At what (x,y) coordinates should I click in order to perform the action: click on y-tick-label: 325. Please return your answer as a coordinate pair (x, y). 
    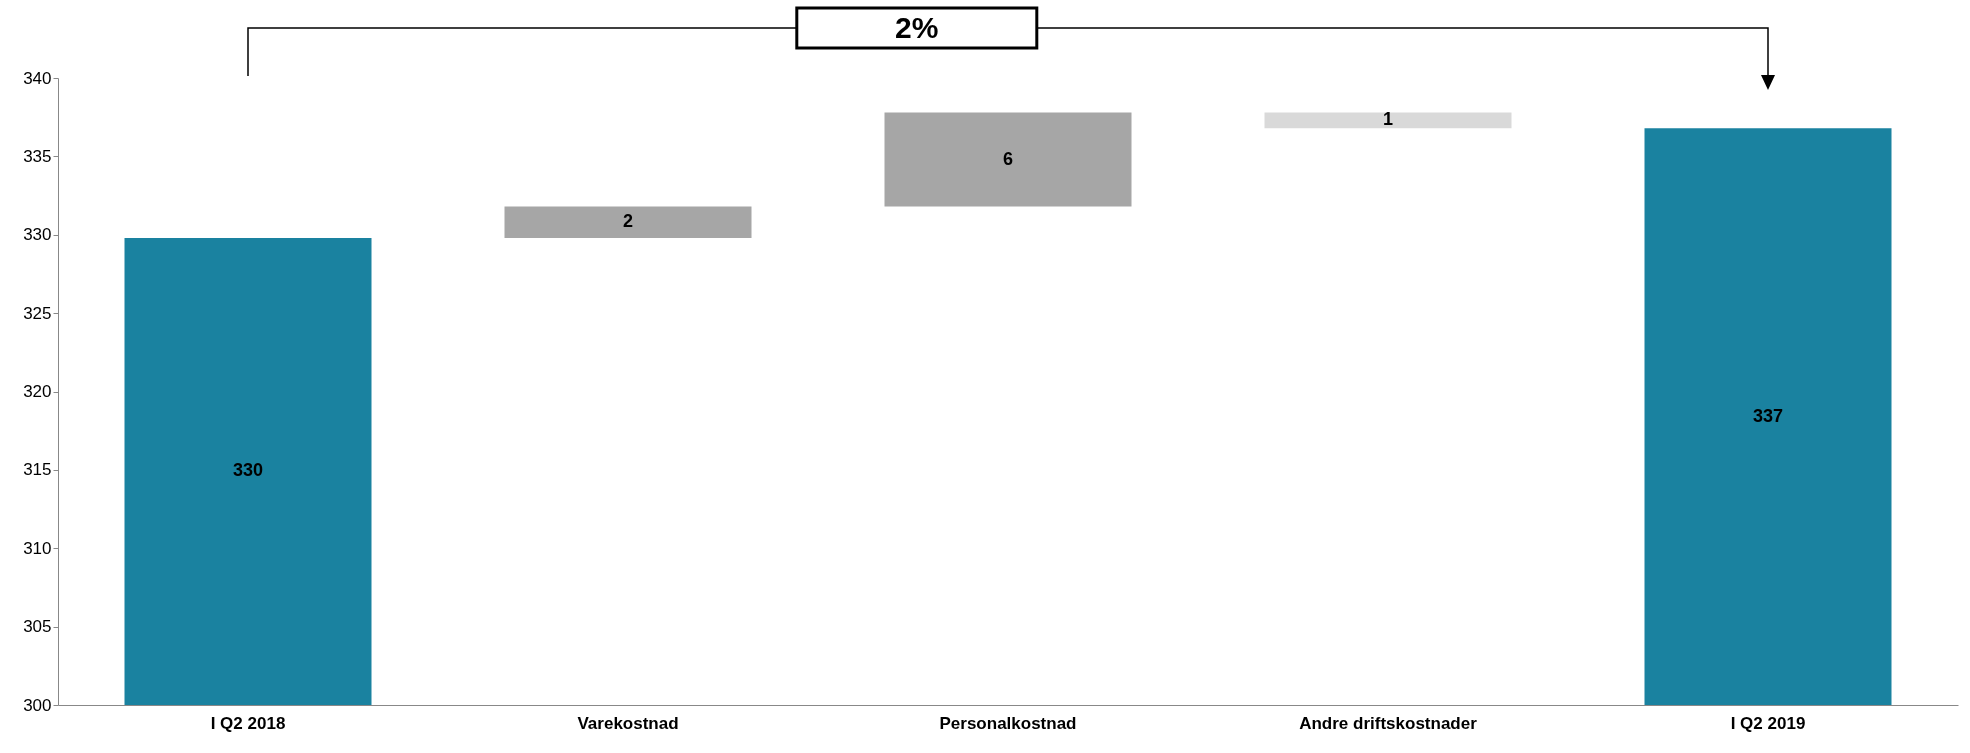
    Looking at the image, I should click on (37, 313).